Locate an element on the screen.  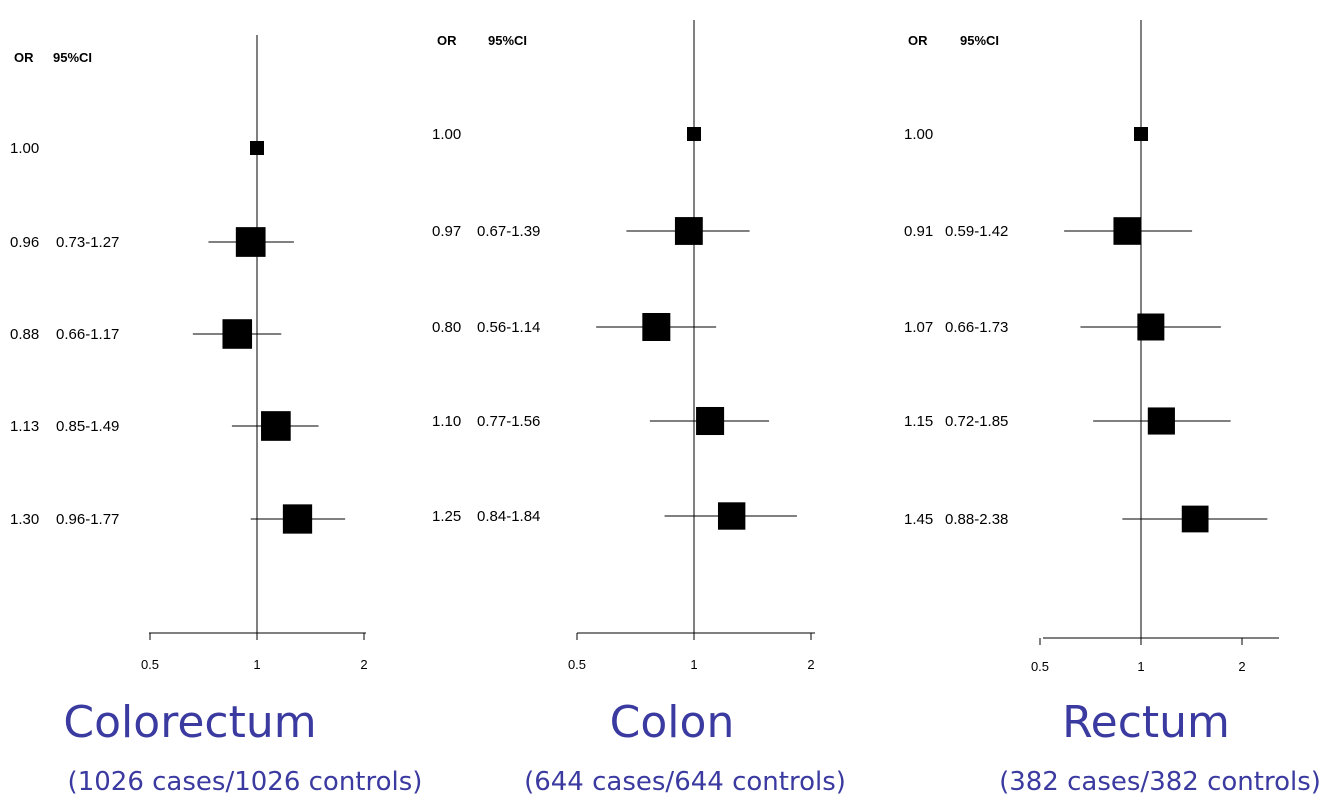
panel-subtitle: (644 cases/644 controls) is located at coordinates (685, 782).